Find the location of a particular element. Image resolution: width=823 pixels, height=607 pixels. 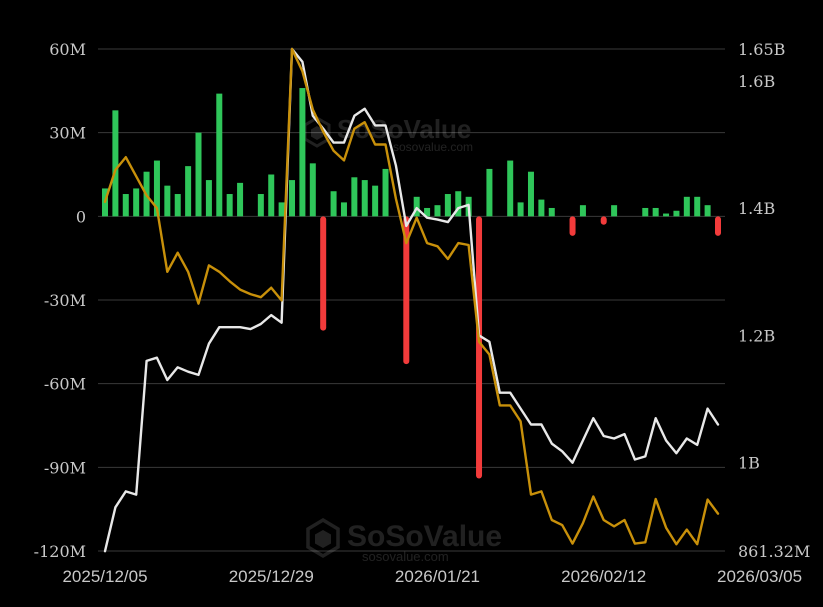

x-tick-label: 2026/01/21 is located at coordinates (437, 576).